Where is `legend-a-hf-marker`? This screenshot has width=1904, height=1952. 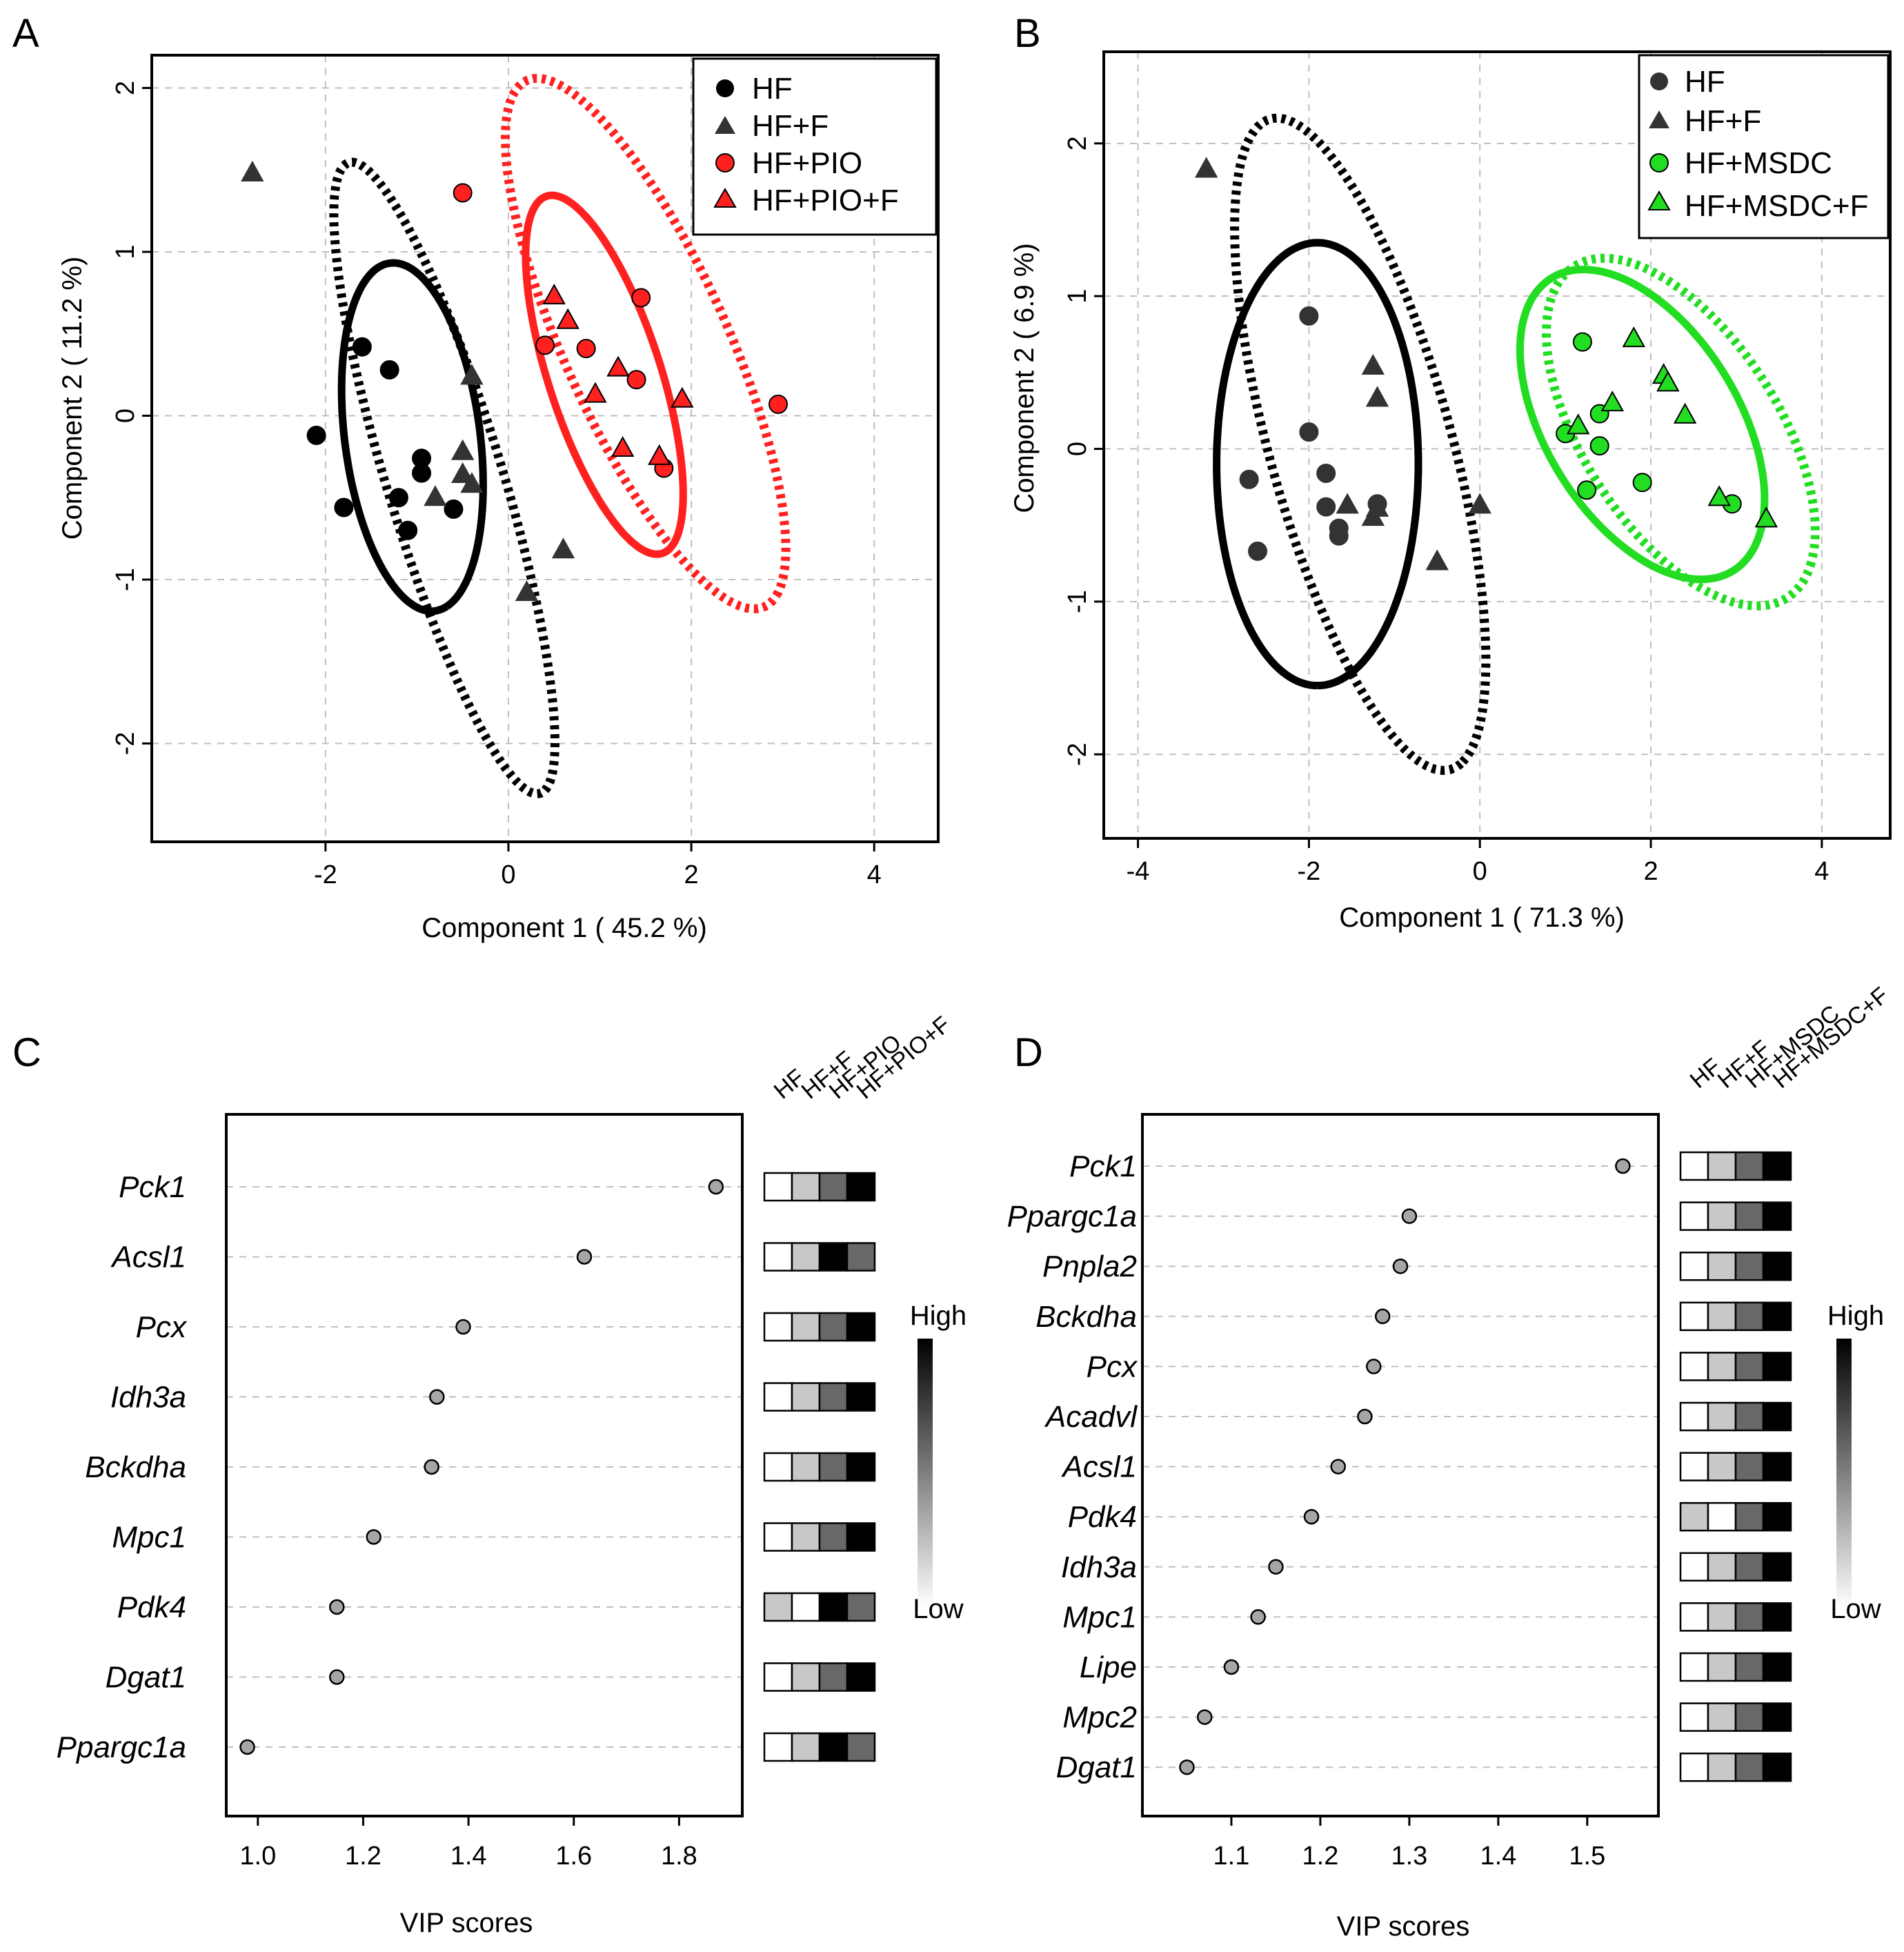
legend-a-hf-marker is located at coordinates (725, 88).